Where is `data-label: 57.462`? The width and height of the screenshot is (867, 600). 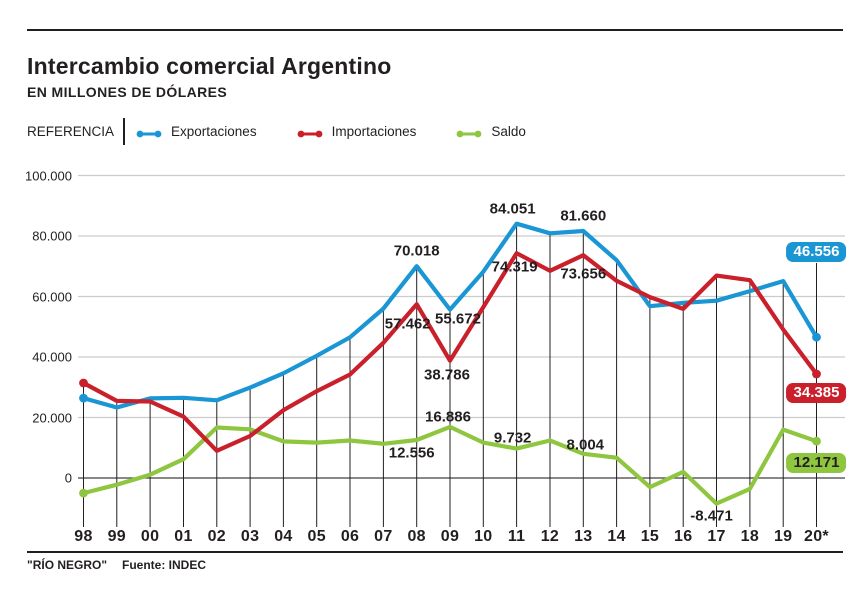 data-label: 57.462 is located at coordinates (407, 324).